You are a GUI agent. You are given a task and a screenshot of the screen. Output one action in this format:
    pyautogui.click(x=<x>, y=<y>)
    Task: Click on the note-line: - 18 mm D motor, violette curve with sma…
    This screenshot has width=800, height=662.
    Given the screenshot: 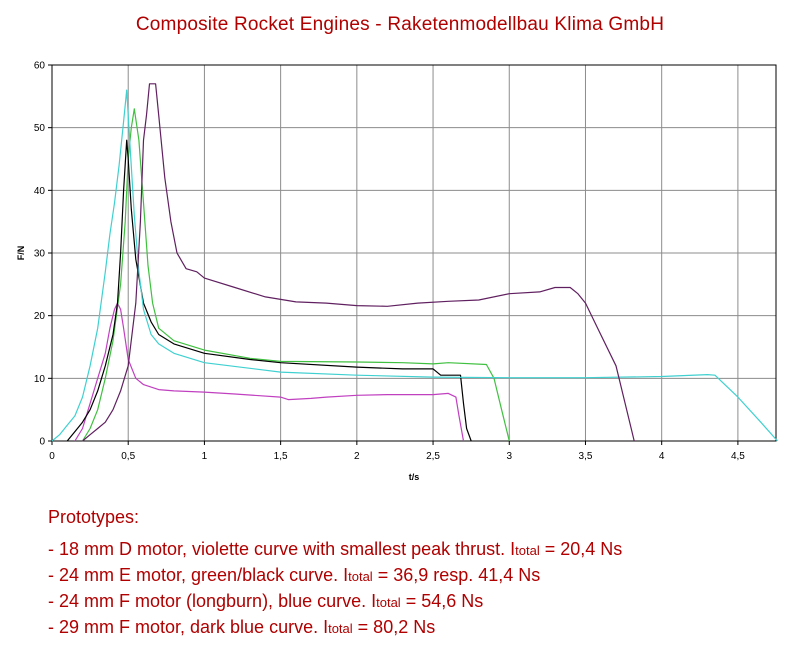 What is the action you would take?
    pyautogui.click(x=335, y=549)
    